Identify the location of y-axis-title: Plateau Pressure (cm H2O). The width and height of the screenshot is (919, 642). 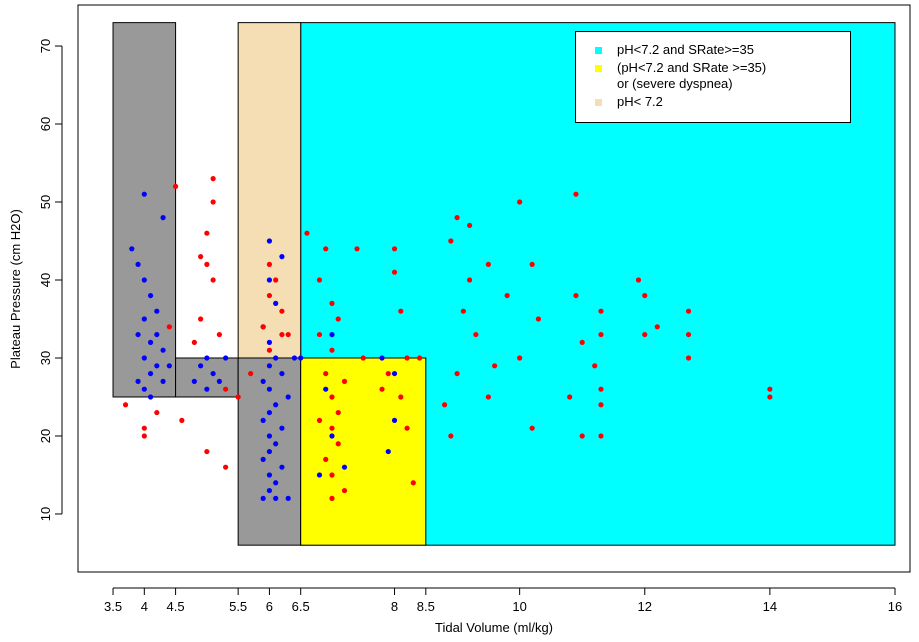
(15, 289).